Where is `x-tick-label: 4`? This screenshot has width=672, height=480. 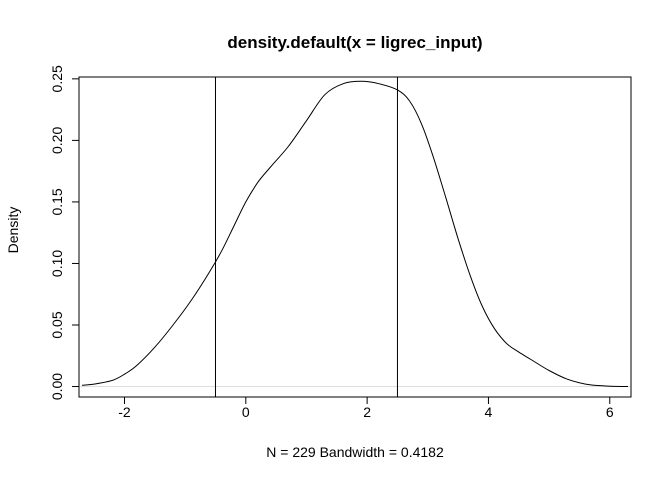
x-tick-label: 4 is located at coordinates (489, 412).